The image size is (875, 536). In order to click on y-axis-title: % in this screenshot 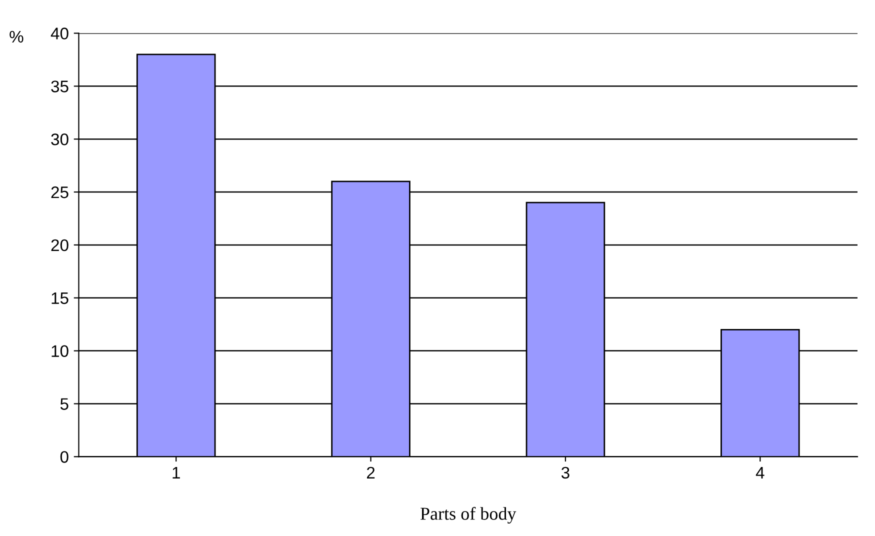, I will do `click(17, 36)`.